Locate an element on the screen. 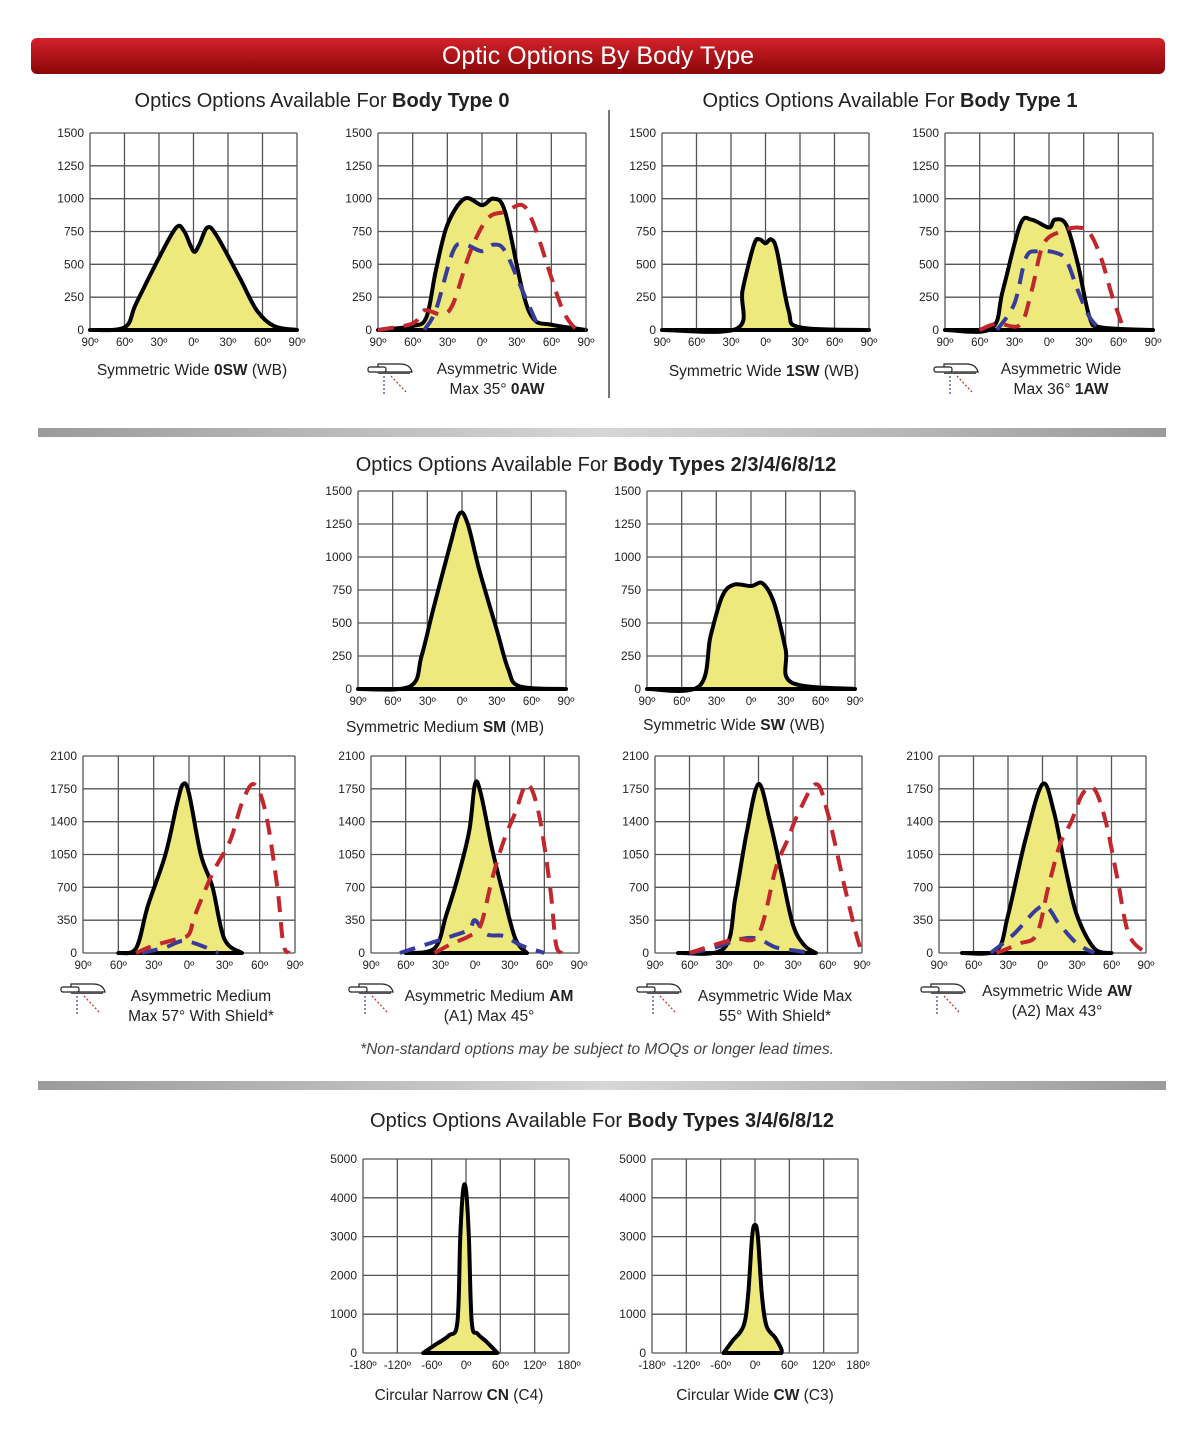 The width and height of the screenshot is (1203, 1450). y-tick-label: 4000 is located at coordinates (343, 1198).